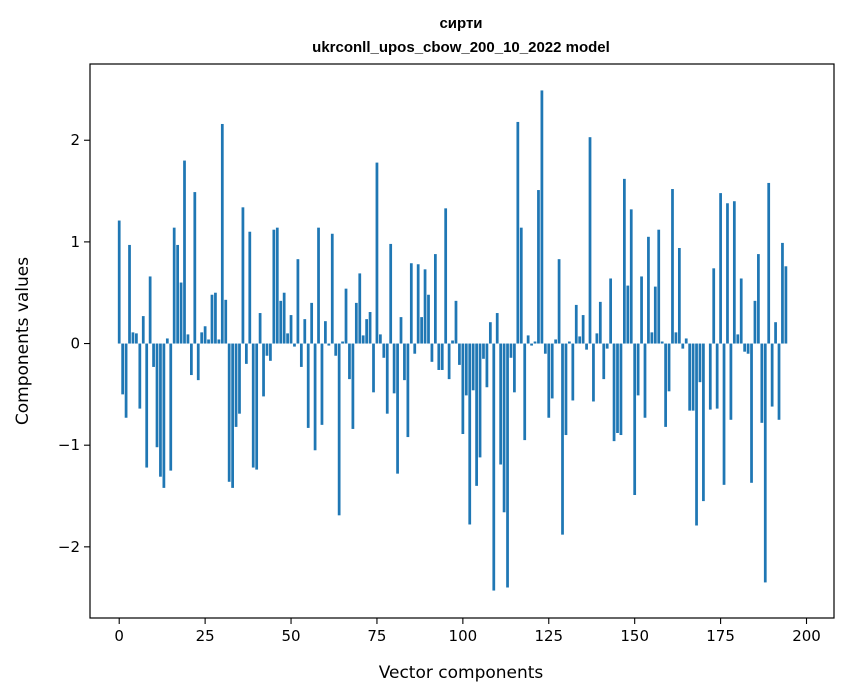  I want to click on y-tick-label: −1, so click(69, 445).